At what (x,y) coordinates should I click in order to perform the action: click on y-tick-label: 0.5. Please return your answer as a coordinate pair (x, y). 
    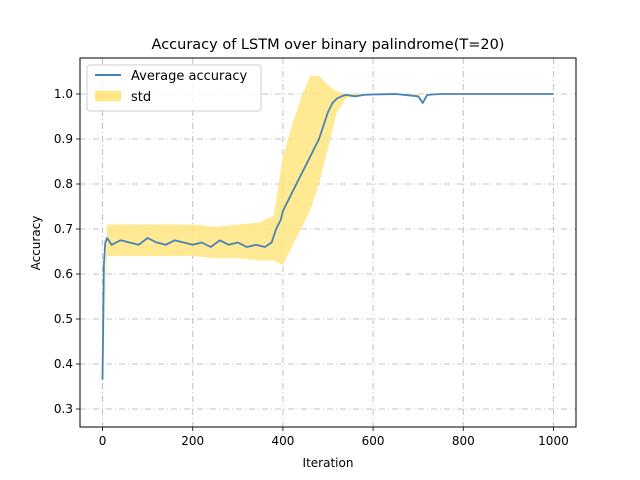
    Looking at the image, I should click on (63, 319).